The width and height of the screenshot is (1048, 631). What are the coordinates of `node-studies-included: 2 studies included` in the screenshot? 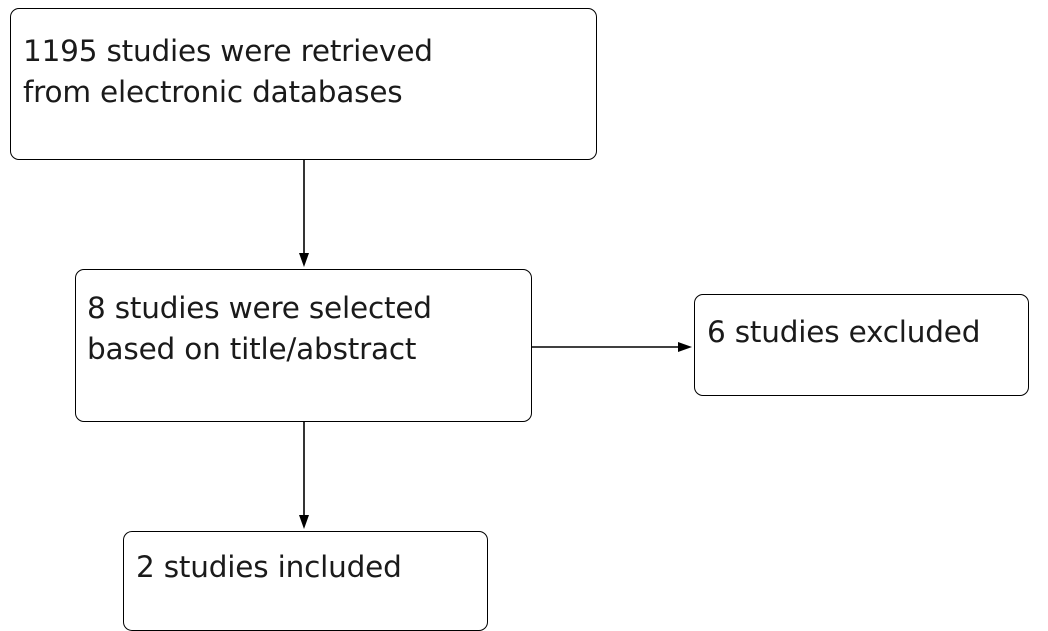 It's located at (305, 581).